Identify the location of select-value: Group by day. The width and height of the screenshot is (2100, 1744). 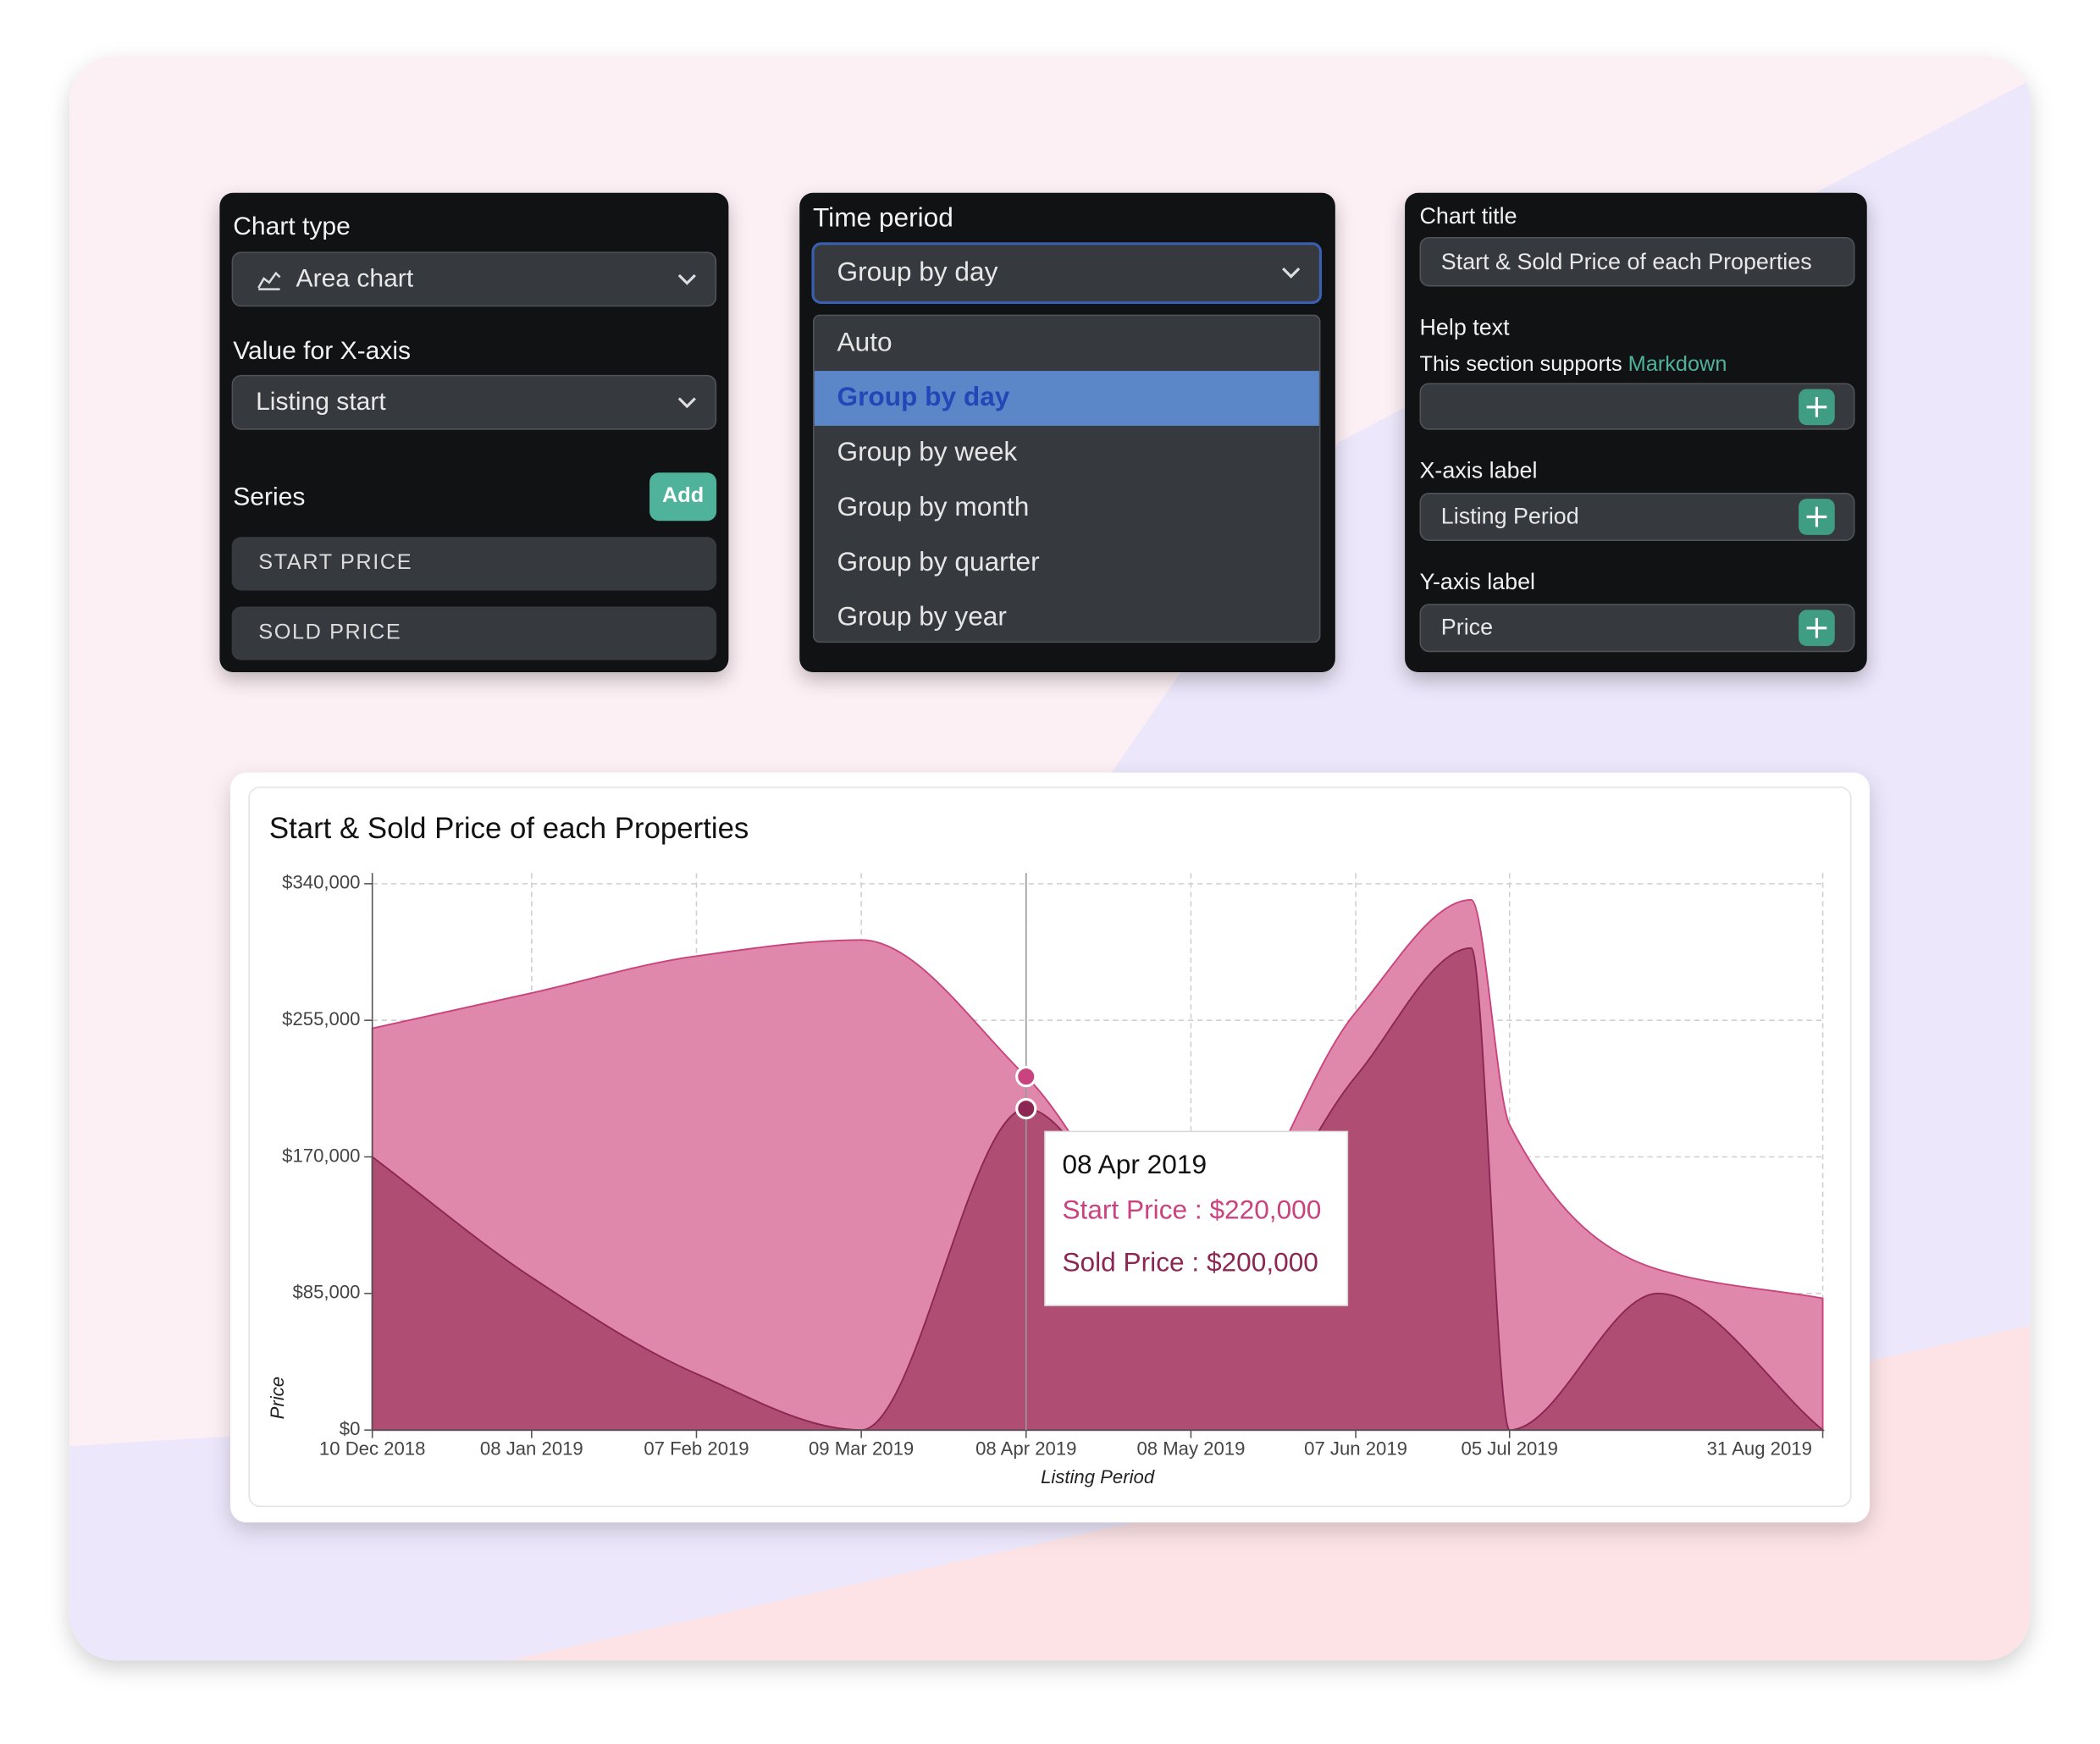
(918, 272).